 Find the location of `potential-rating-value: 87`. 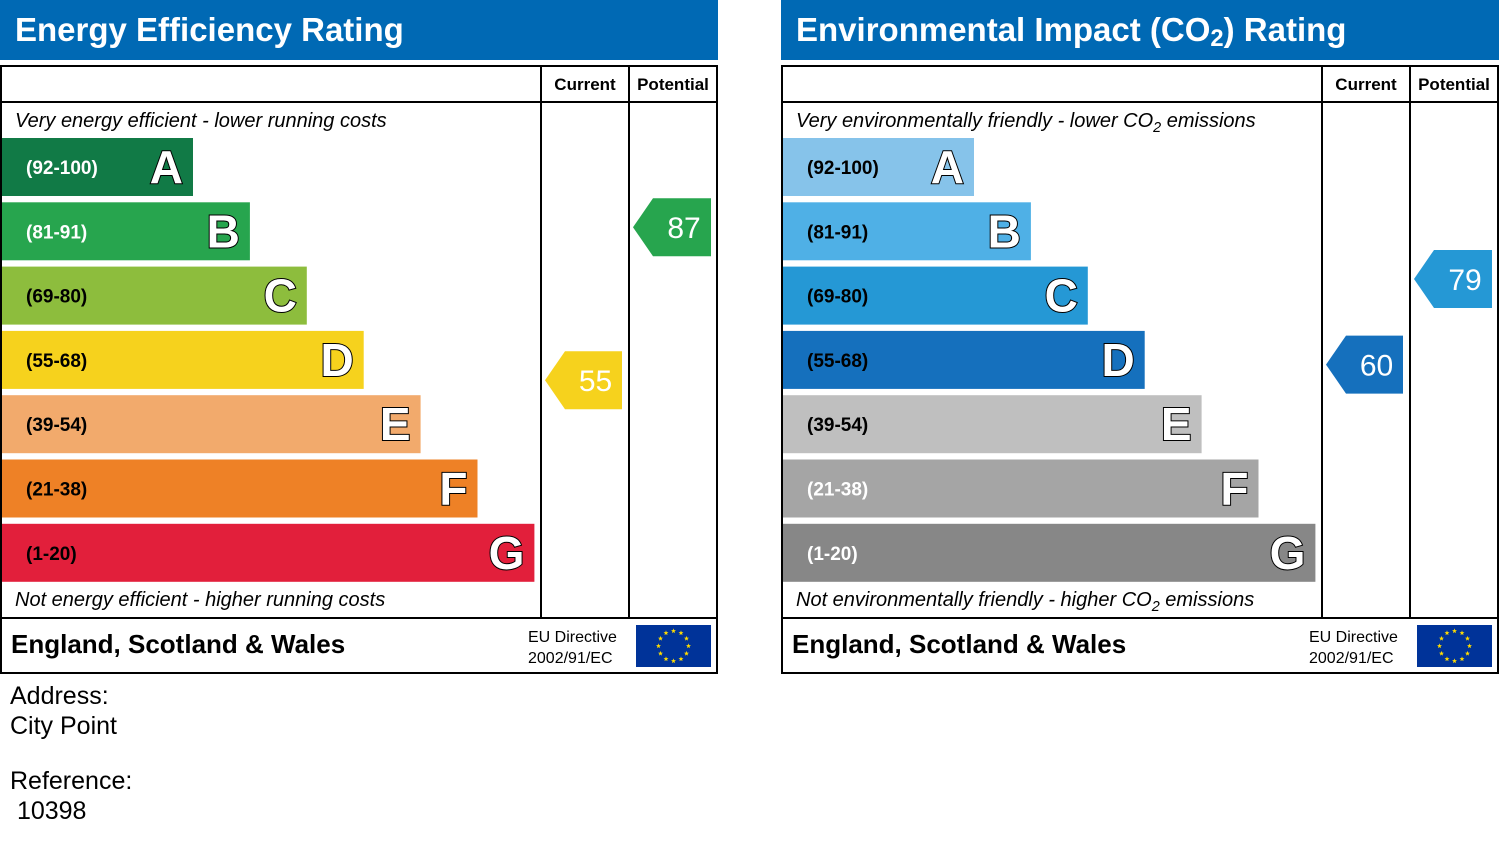

potential-rating-value: 87 is located at coordinates (683, 228).